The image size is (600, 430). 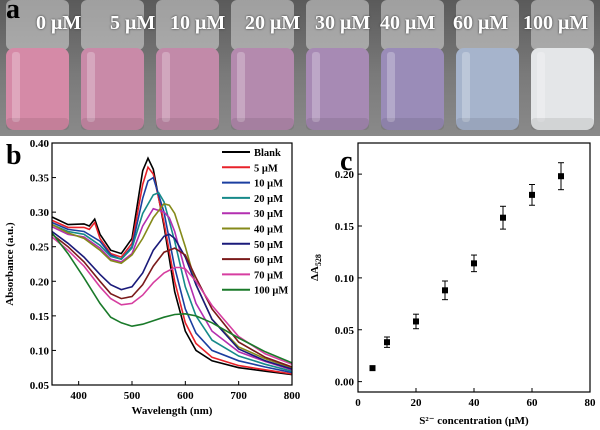 What do you see at coordinates (266, 168) in the screenshot?
I see `legend-label: 5 μM` at bounding box center [266, 168].